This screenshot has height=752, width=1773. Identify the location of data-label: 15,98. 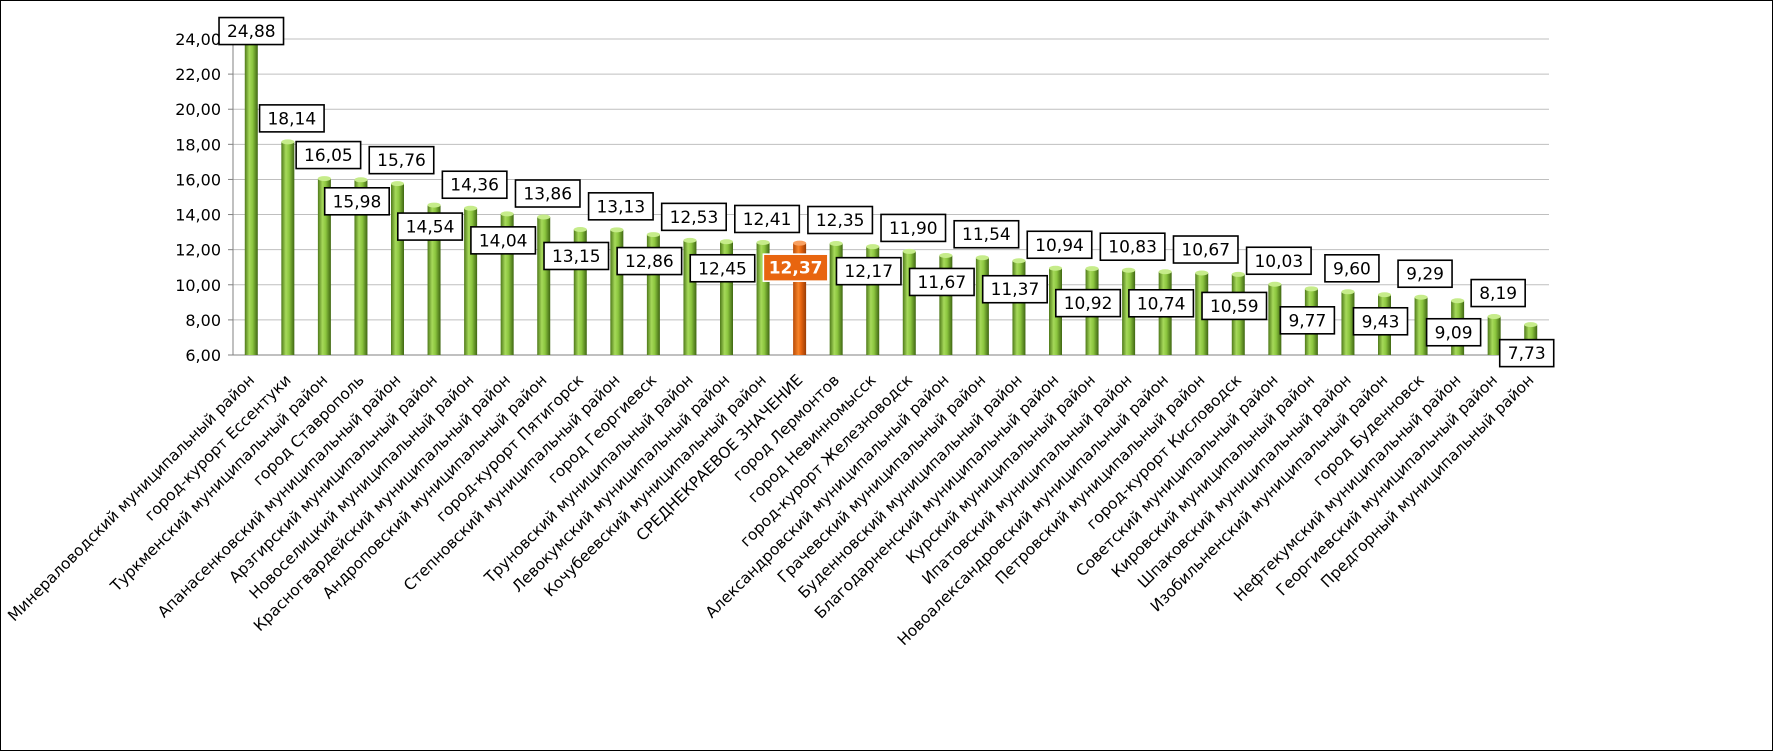
(357, 202).